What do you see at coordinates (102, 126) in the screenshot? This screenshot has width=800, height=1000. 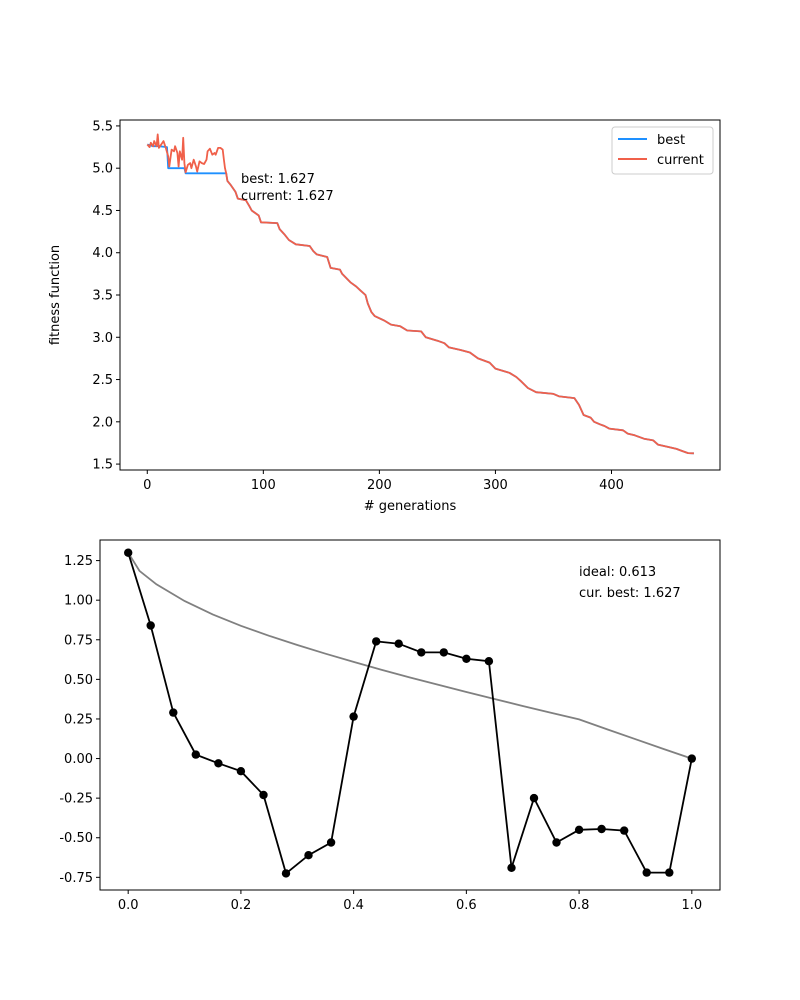 I see `fitness-y-tick-label: 5.5` at bounding box center [102, 126].